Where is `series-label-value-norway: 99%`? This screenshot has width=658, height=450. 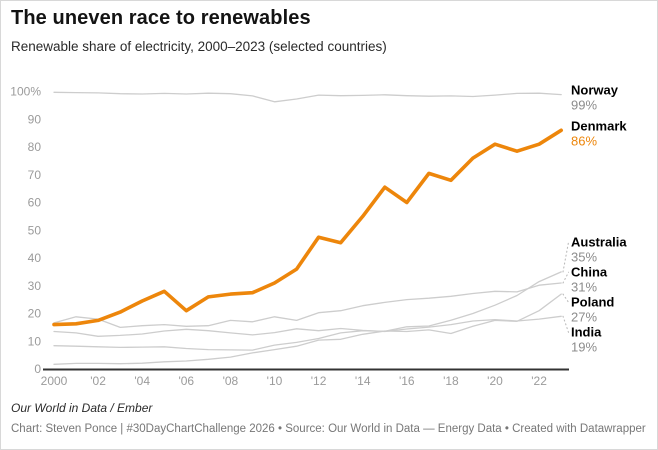
series-label-value-norway: 99% is located at coordinates (584, 105).